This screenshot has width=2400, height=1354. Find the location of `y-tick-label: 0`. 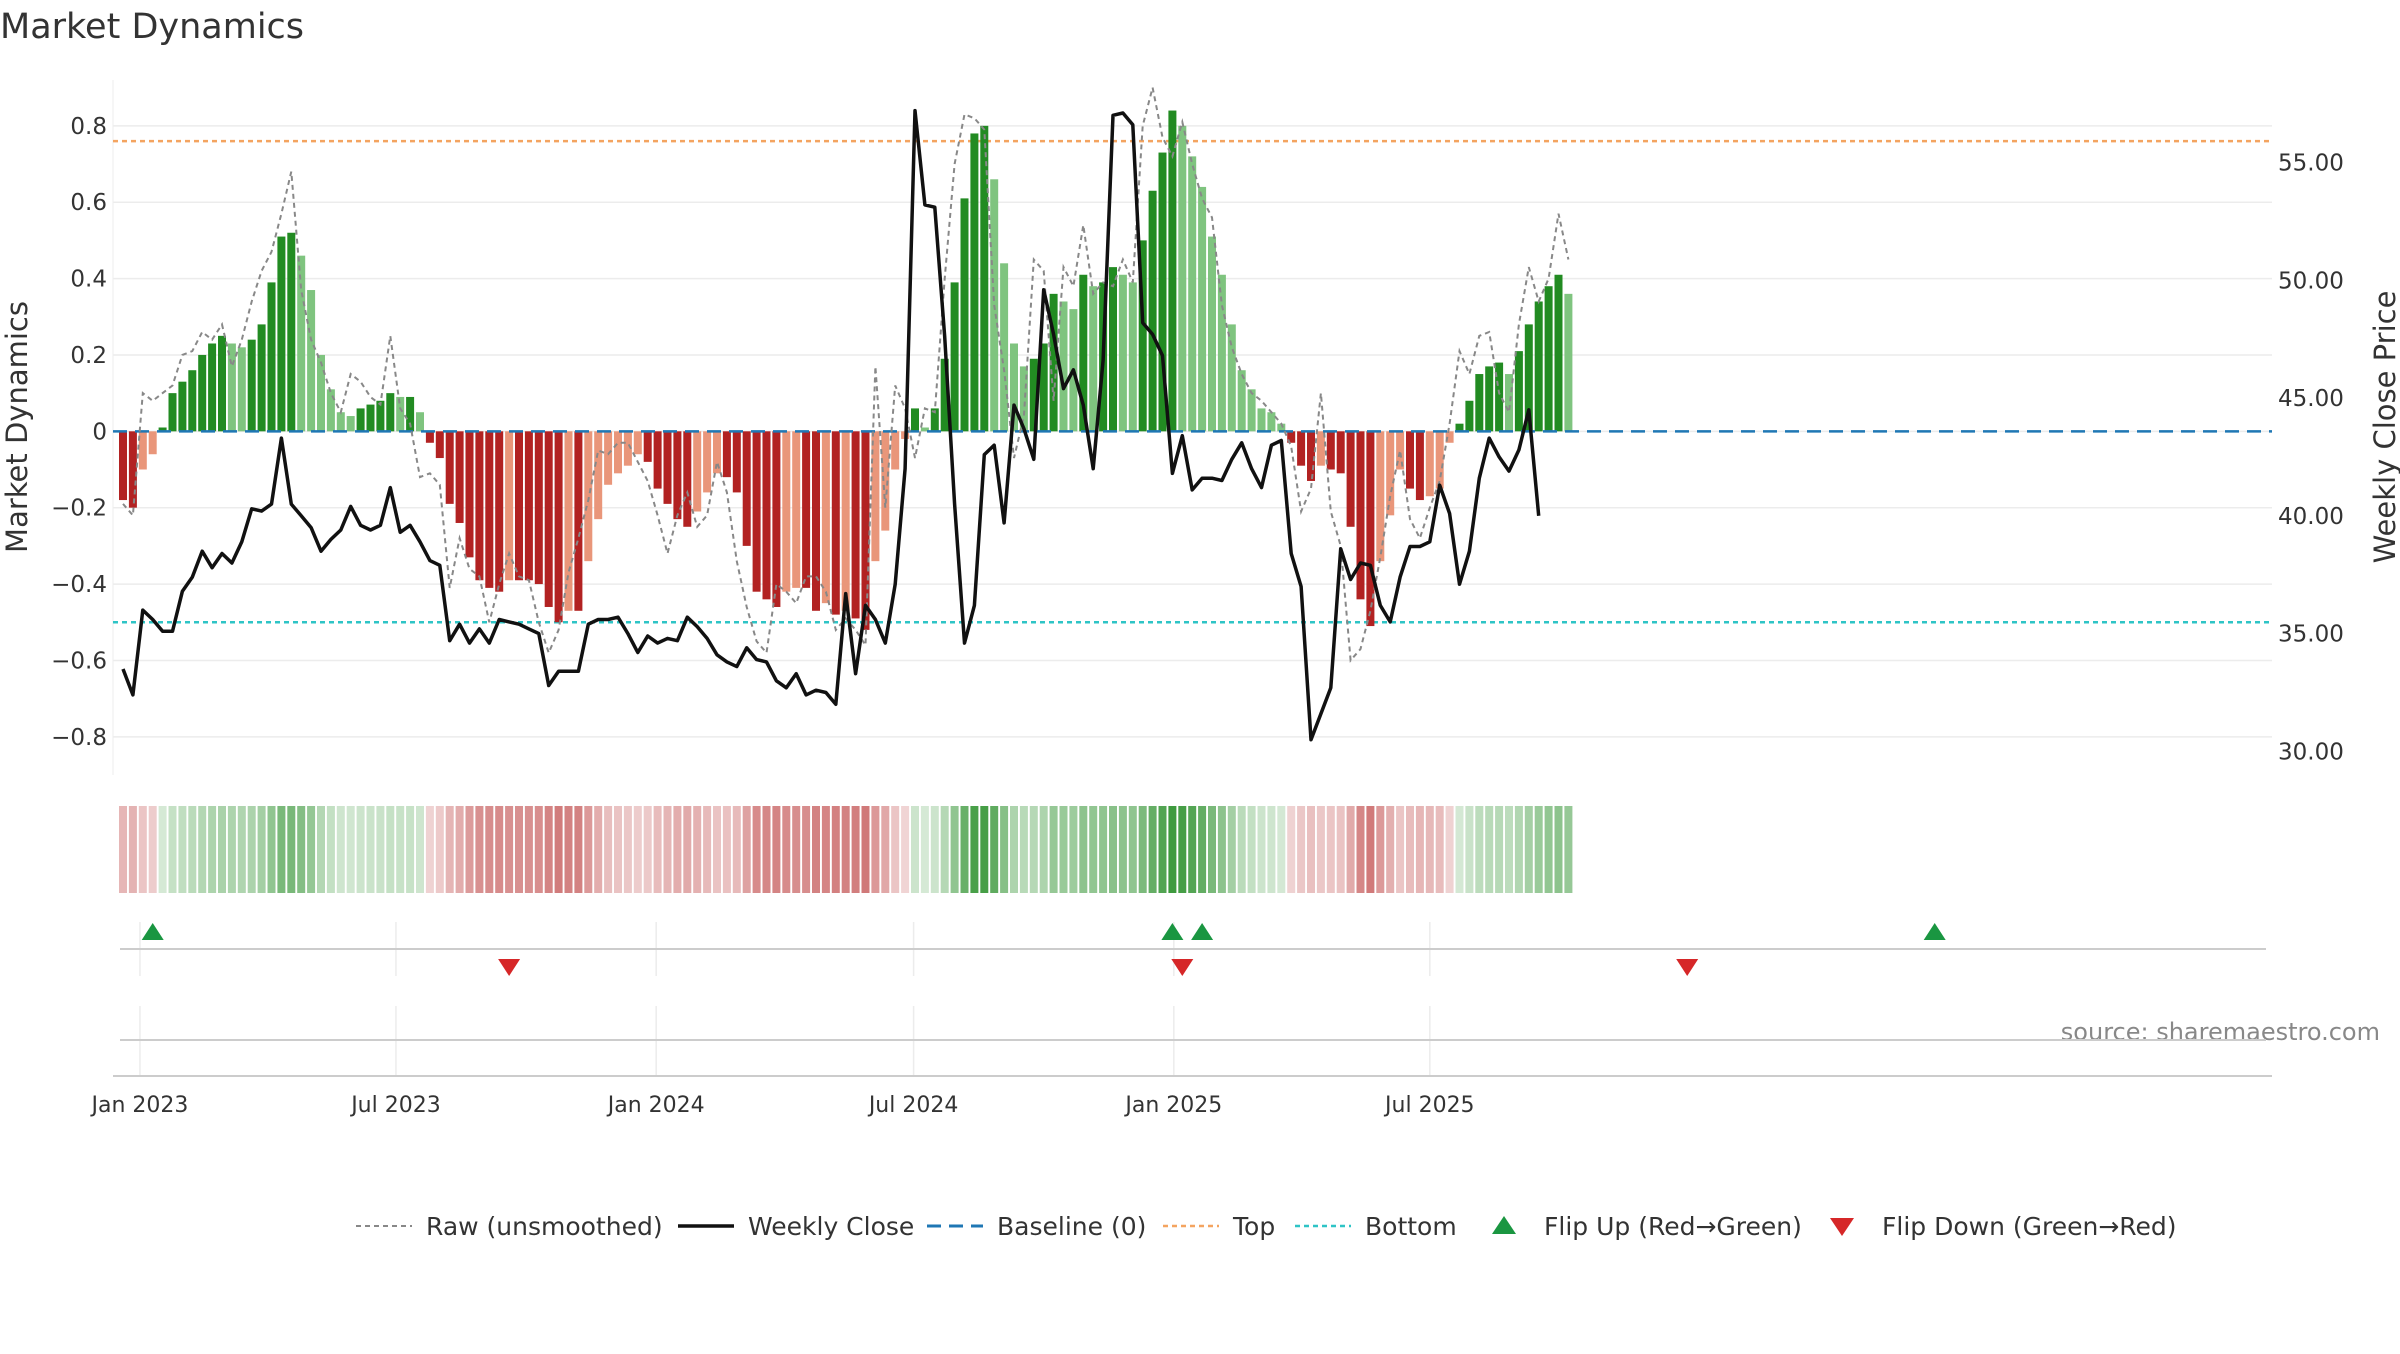

y-tick-label: 0 is located at coordinates (99, 432).